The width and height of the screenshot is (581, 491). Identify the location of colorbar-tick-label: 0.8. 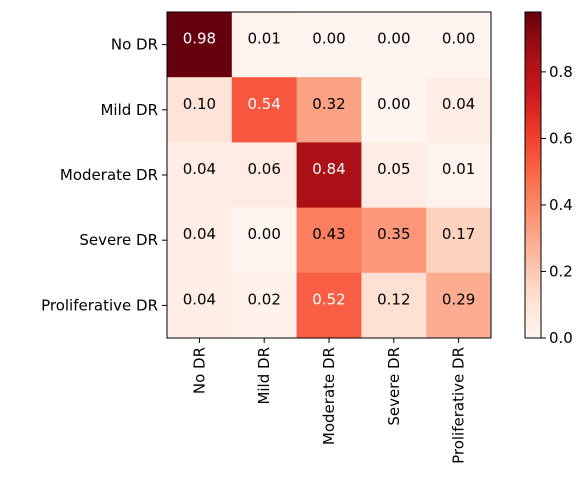
(561, 72).